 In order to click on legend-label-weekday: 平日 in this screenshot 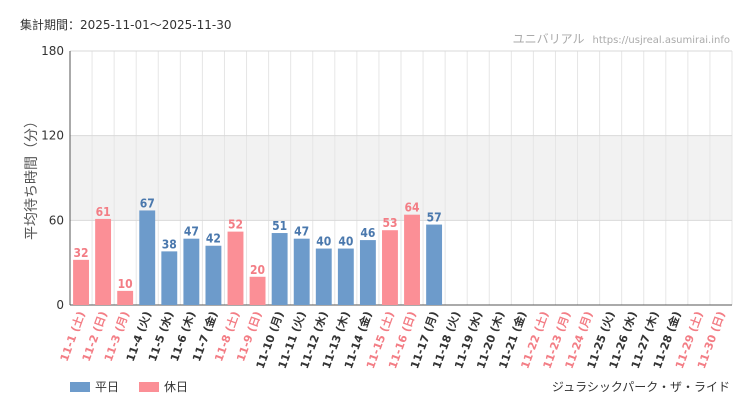, I will do `click(107, 387)`.